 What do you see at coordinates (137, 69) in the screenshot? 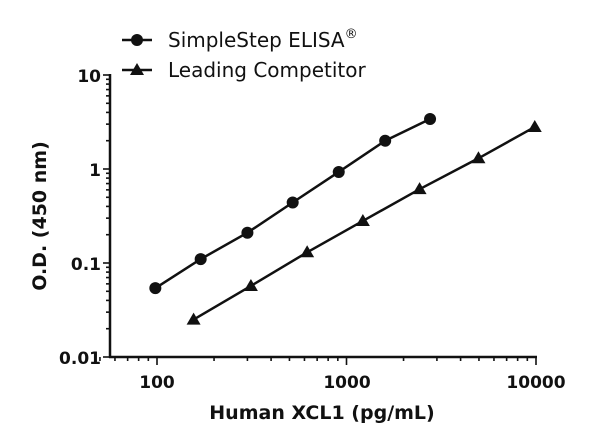
I see `triangle-marker-icon` at bounding box center [137, 69].